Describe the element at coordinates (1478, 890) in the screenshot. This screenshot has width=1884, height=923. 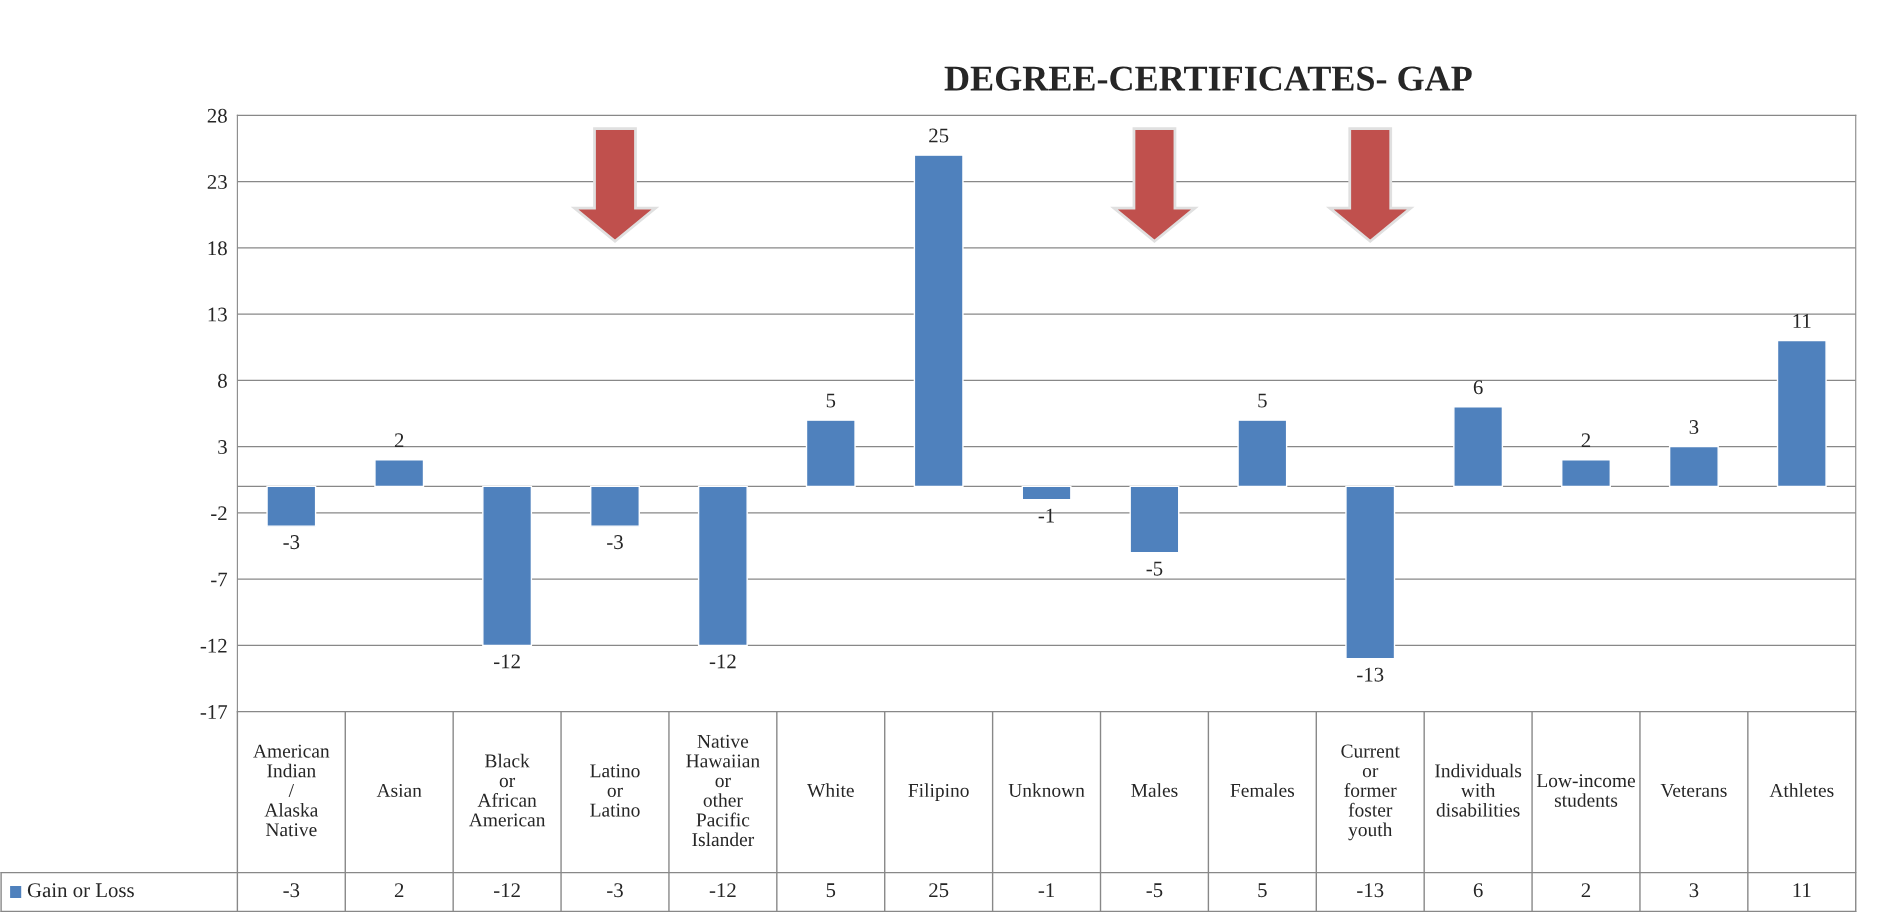
I see `text: 6` at that location.